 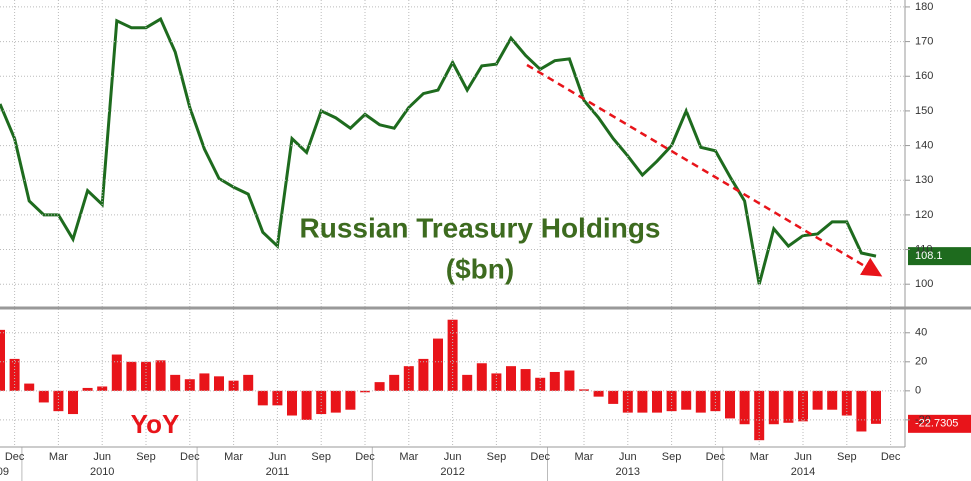 I want to click on y-tick-label: 150, so click(x=924, y=111).